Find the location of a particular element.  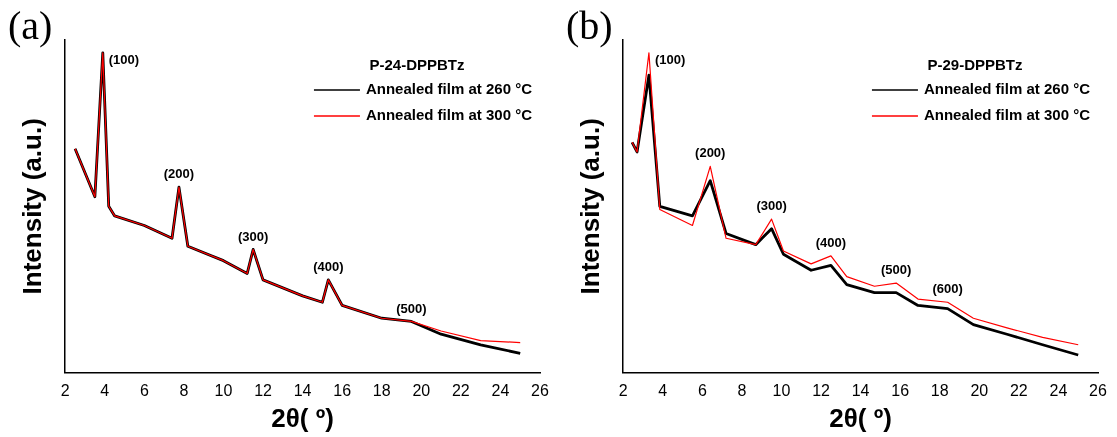

annotation: (600) is located at coordinates (947, 289).